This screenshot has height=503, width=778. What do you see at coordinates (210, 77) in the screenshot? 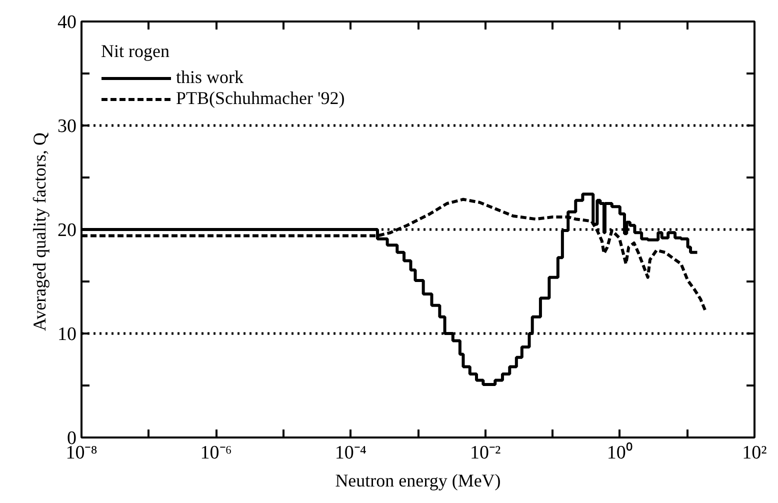
I see `legend-label: this work` at bounding box center [210, 77].